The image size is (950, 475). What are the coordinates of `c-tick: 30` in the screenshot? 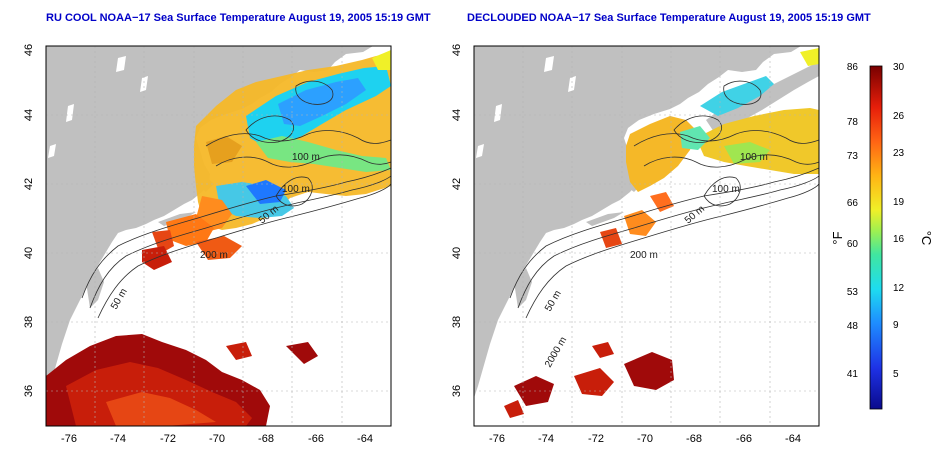 It's located at (899, 67).